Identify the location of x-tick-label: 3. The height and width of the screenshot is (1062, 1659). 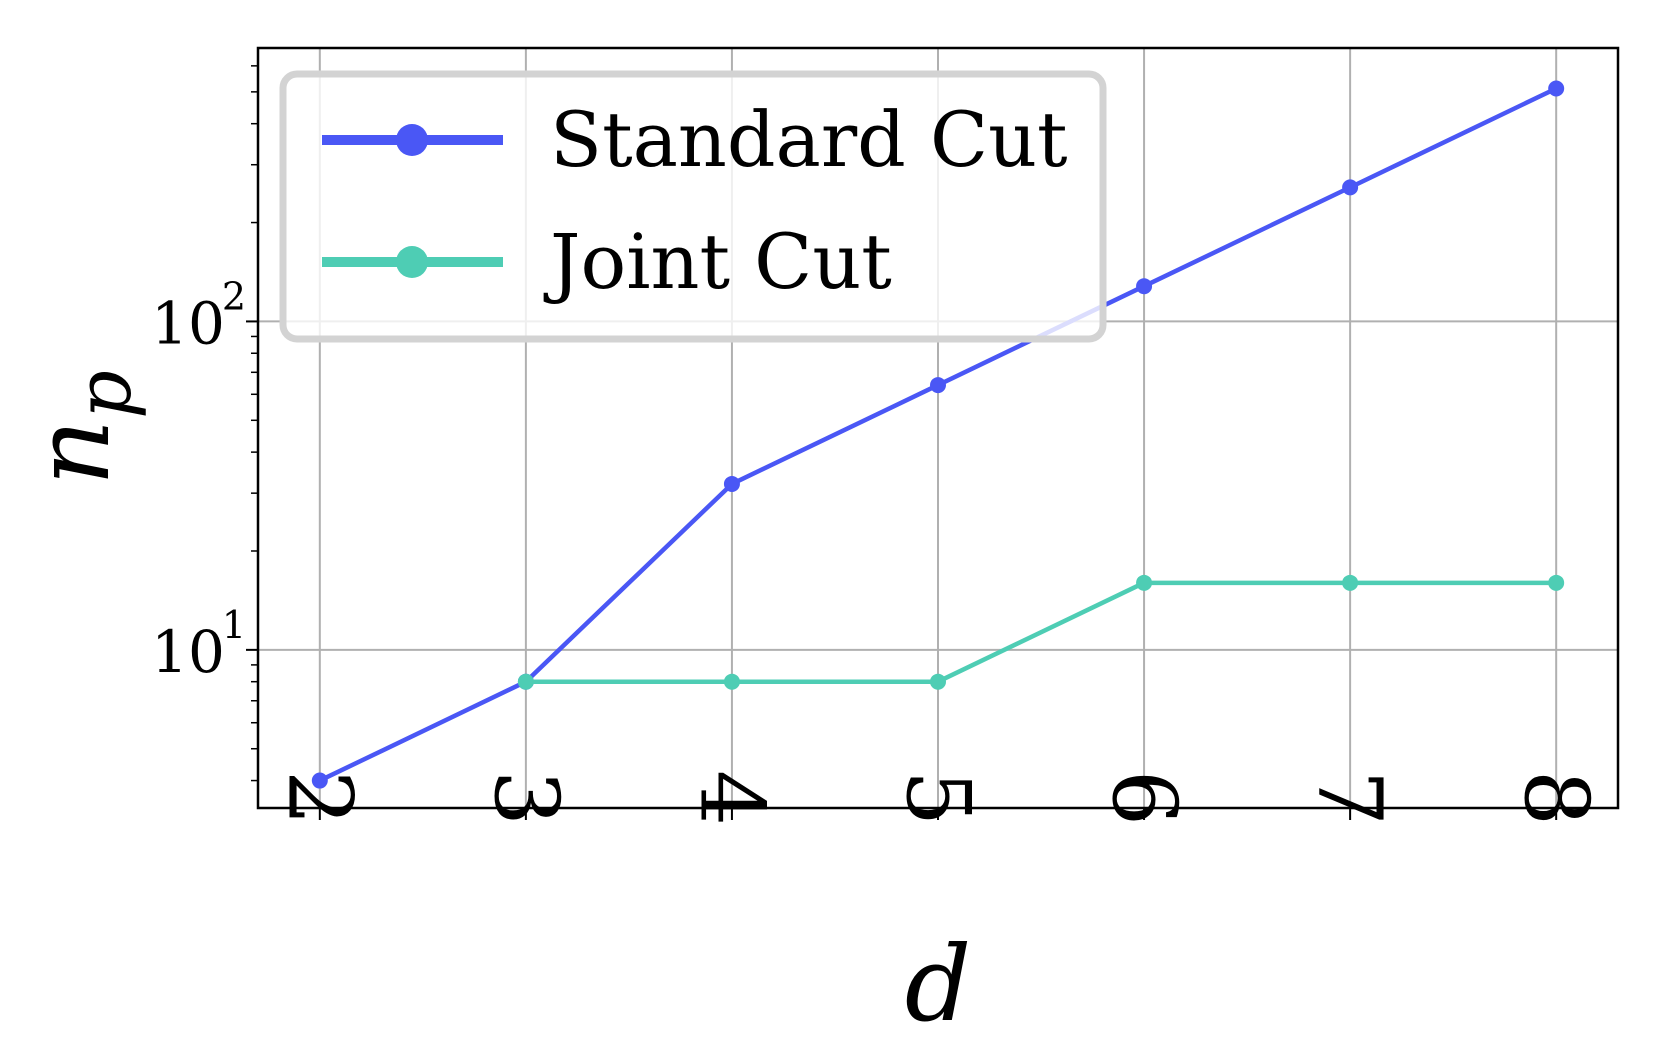
(525, 798).